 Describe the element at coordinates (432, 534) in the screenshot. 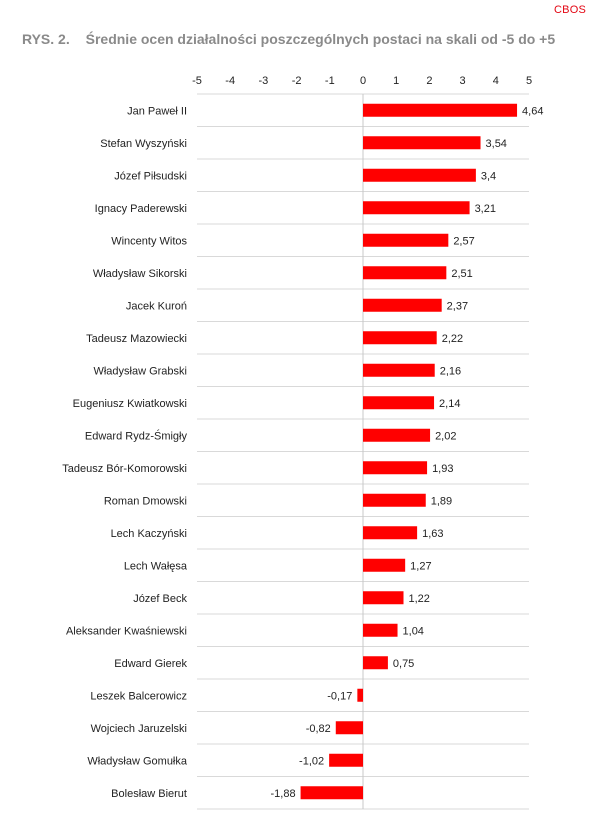

I see `data-label: 1,63` at that location.